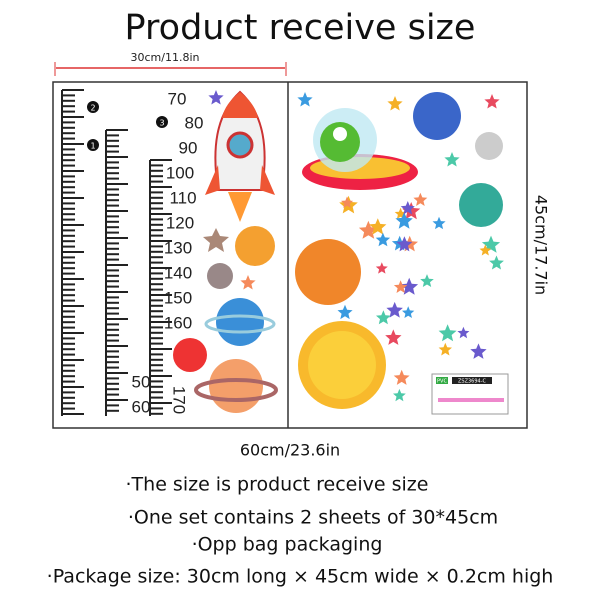 This screenshot has width=600, height=604. What do you see at coordinates (165, 57) in the screenshot?
I see `sheet-width-label: 30cm/11.8in` at bounding box center [165, 57].